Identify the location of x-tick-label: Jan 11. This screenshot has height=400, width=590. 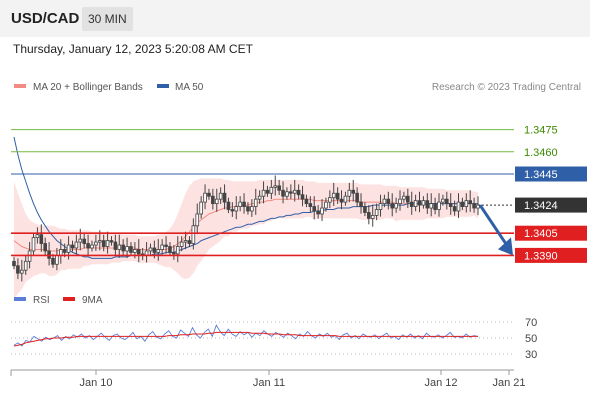
(269, 383).